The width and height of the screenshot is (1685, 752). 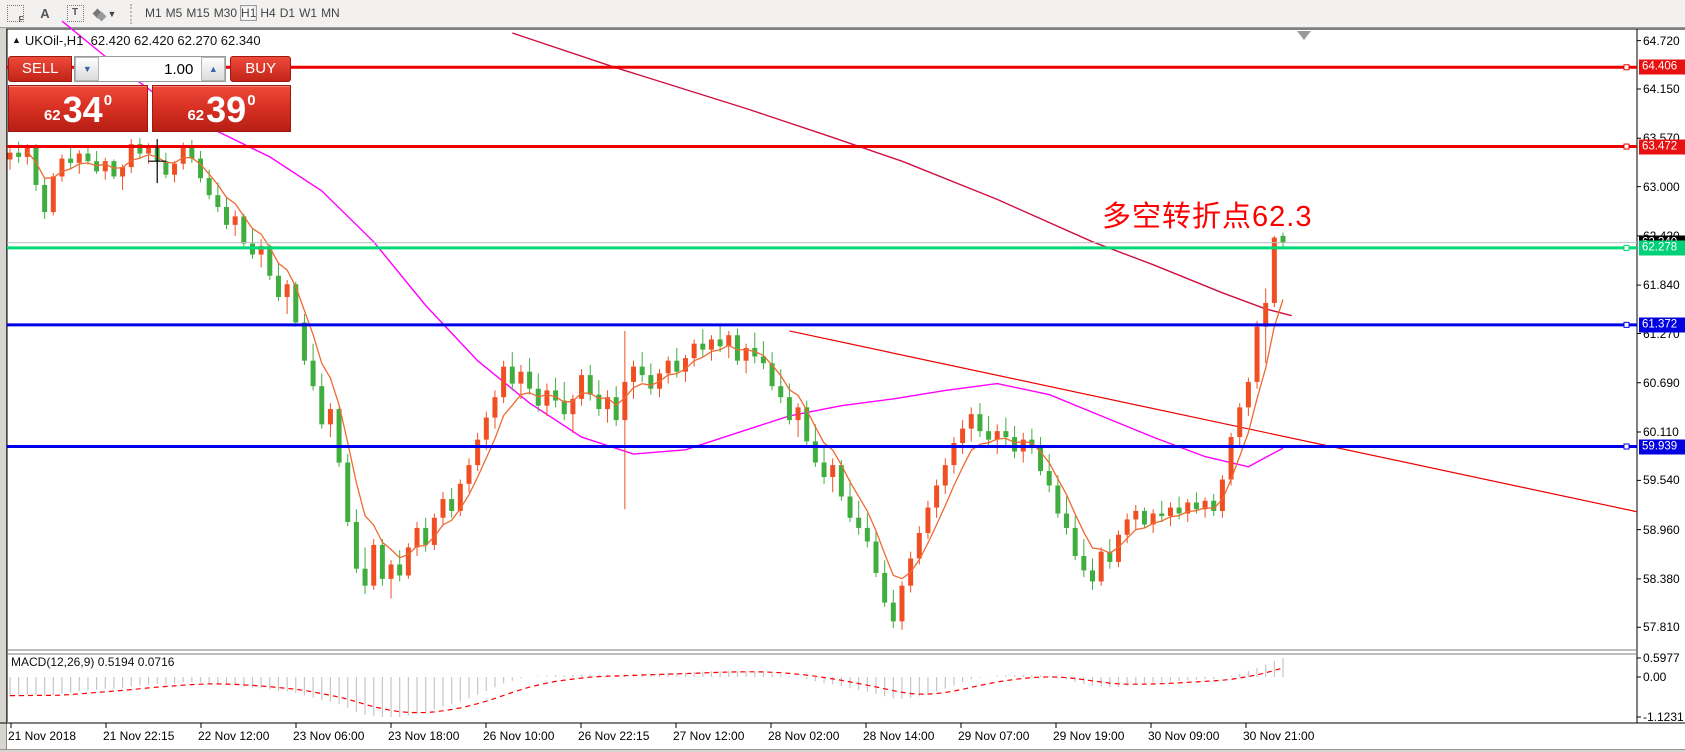 I want to click on timeframe-button-h4: H4, so click(x=268, y=13).